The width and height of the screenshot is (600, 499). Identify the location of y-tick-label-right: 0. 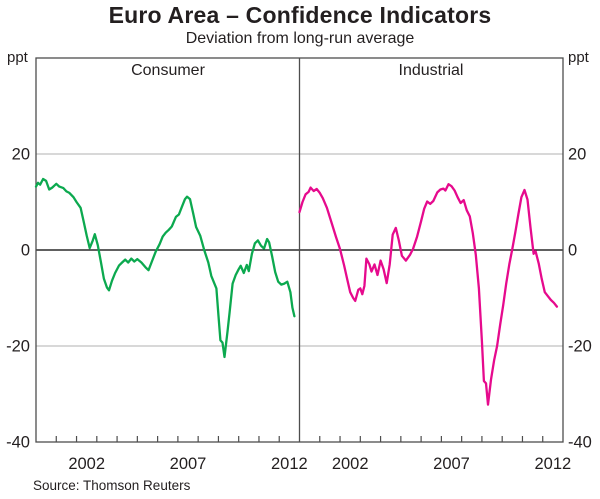
(572, 251).